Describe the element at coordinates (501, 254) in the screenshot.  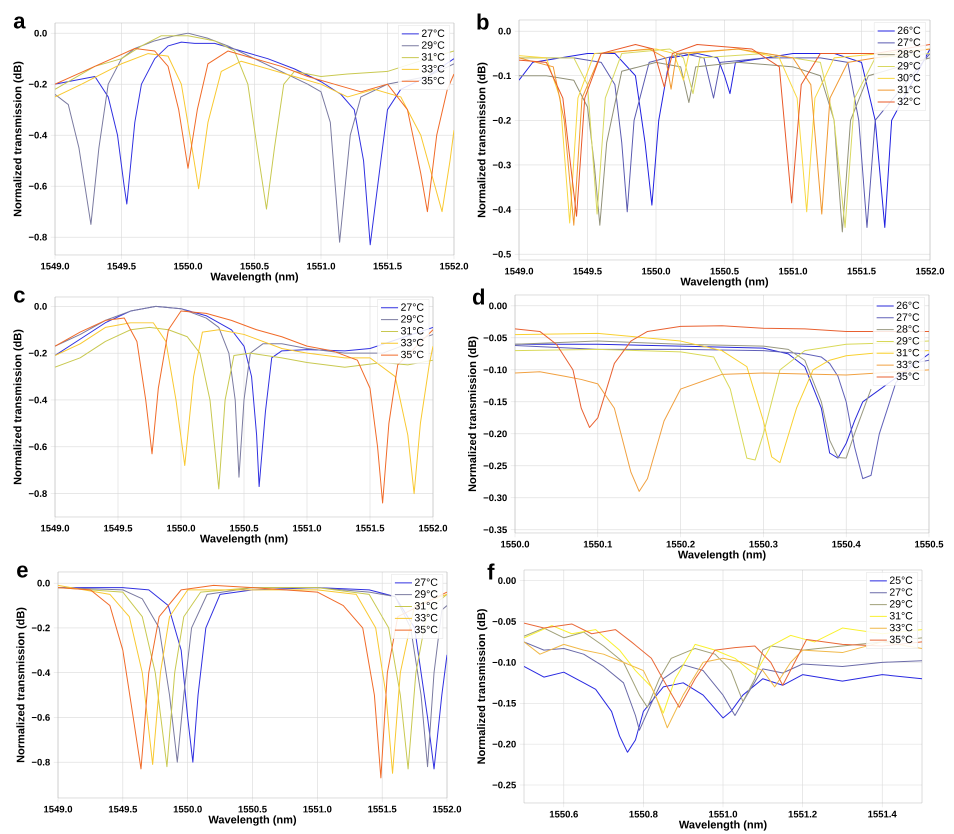
I see `y-tick-label: −0.5` at that location.